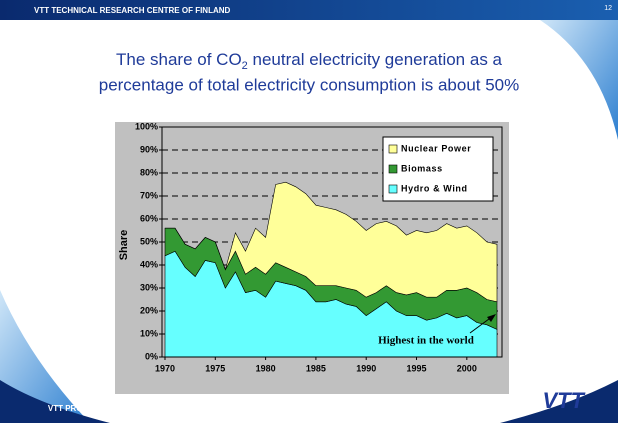 The height and width of the screenshot is (428, 618). Describe the element at coordinates (266, 368) in the screenshot. I see `x-tick-label: 1980` at that location.